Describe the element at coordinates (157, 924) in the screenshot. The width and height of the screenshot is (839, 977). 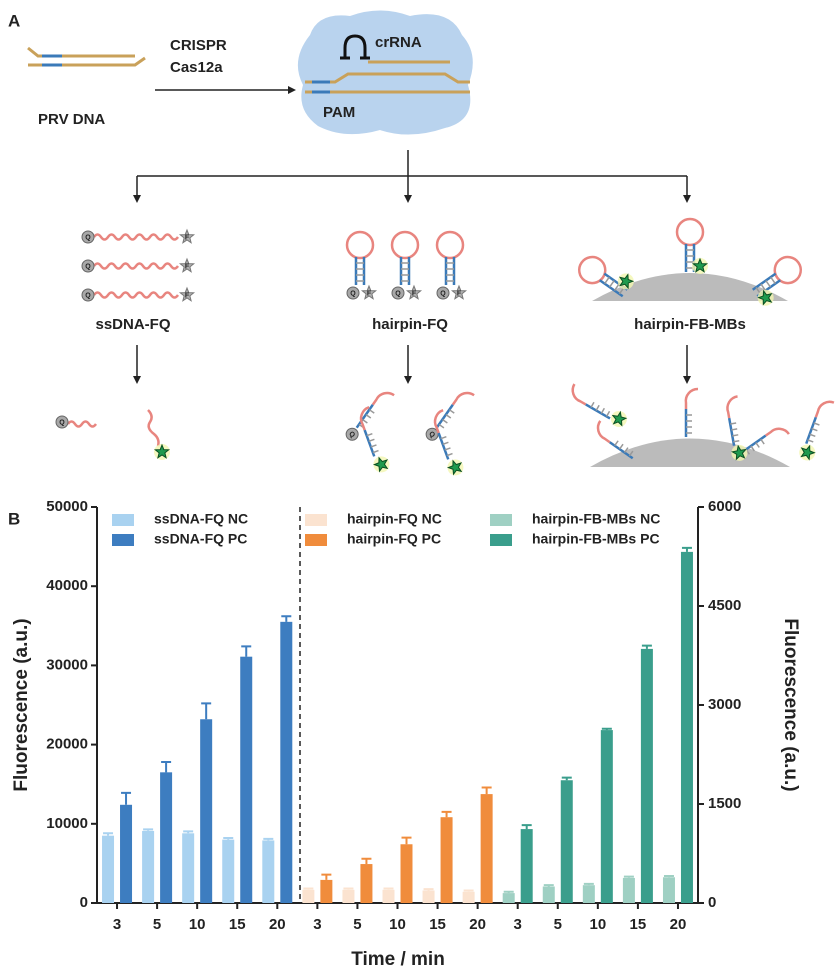
I see `x-tick-label: 5` at that location.